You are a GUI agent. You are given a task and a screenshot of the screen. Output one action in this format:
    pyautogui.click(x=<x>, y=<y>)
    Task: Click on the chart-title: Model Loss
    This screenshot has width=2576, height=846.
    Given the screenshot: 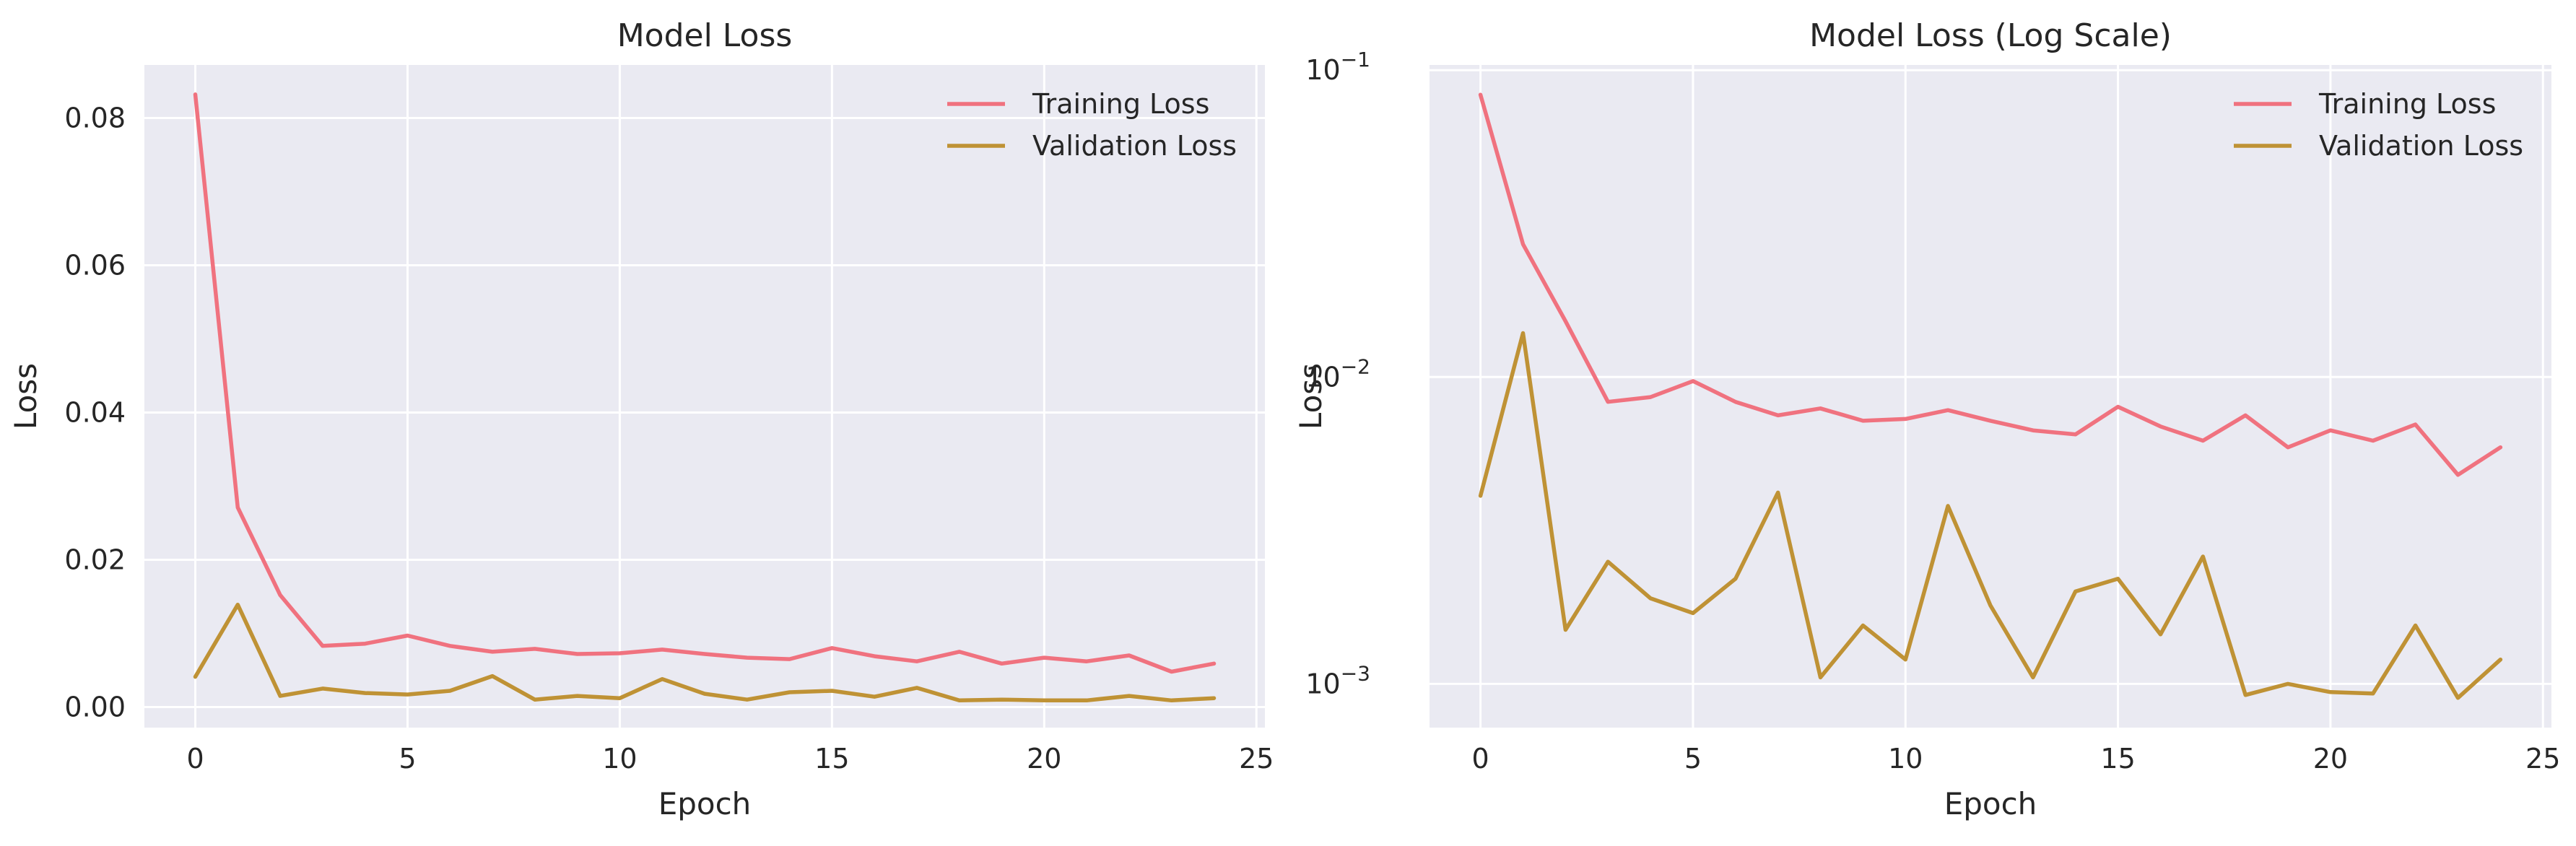 What is the action you would take?
    pyautogui.click(x=705, y=35)
    